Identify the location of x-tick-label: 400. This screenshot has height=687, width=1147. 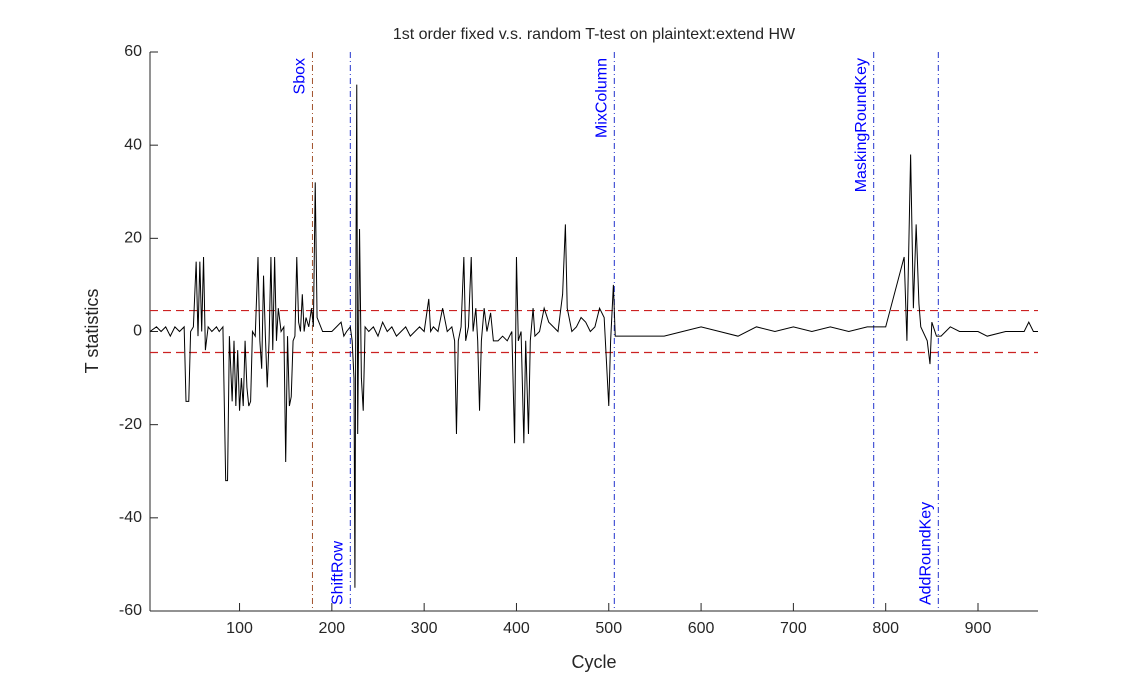
(516, 628).